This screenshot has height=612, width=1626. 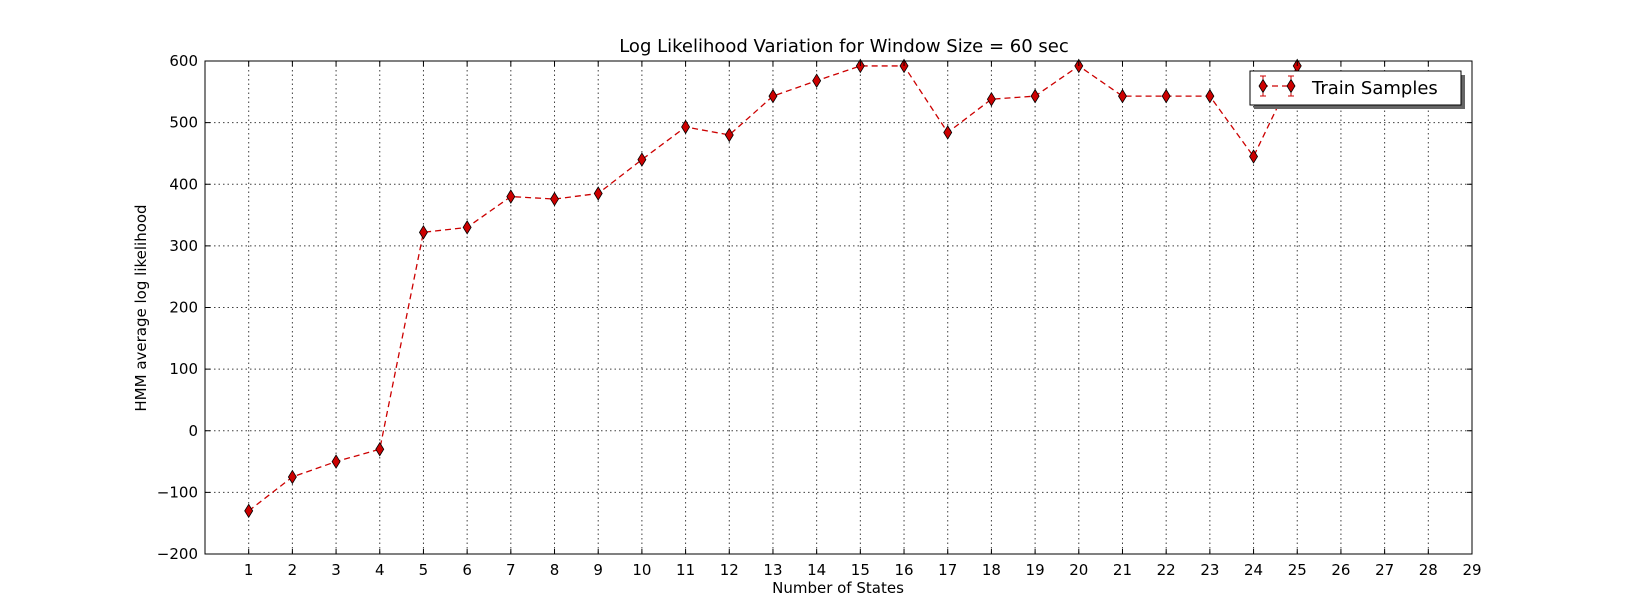 What do you see at coordinates (838, 588) in the screenshot?
I see `x-axis-title: Number of States` at bounding box center [838, 588].